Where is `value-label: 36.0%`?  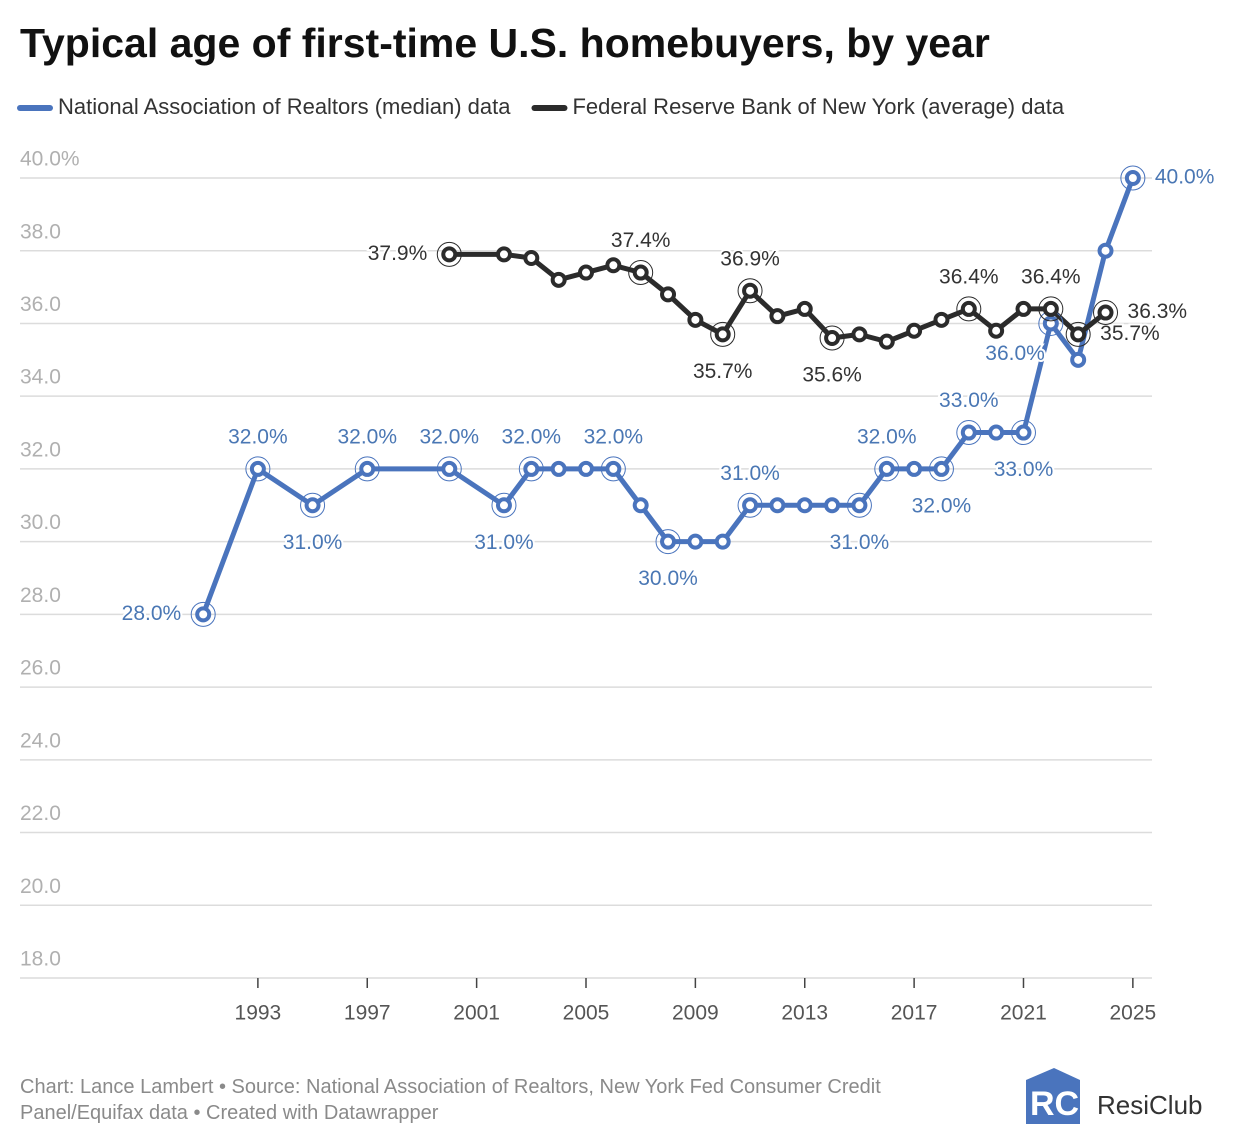 value-label: 36.0% is located at coordinates (1015, 353).